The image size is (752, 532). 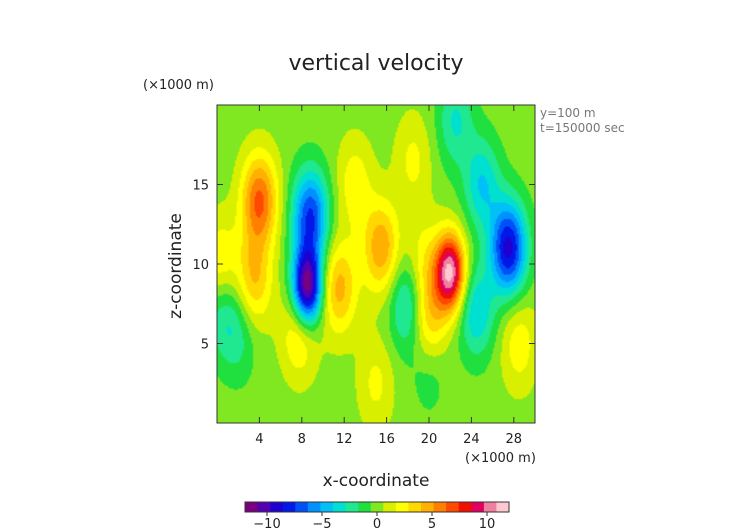 I want to click on colorbar-tick-label: 5, so click(x=432, y=524).